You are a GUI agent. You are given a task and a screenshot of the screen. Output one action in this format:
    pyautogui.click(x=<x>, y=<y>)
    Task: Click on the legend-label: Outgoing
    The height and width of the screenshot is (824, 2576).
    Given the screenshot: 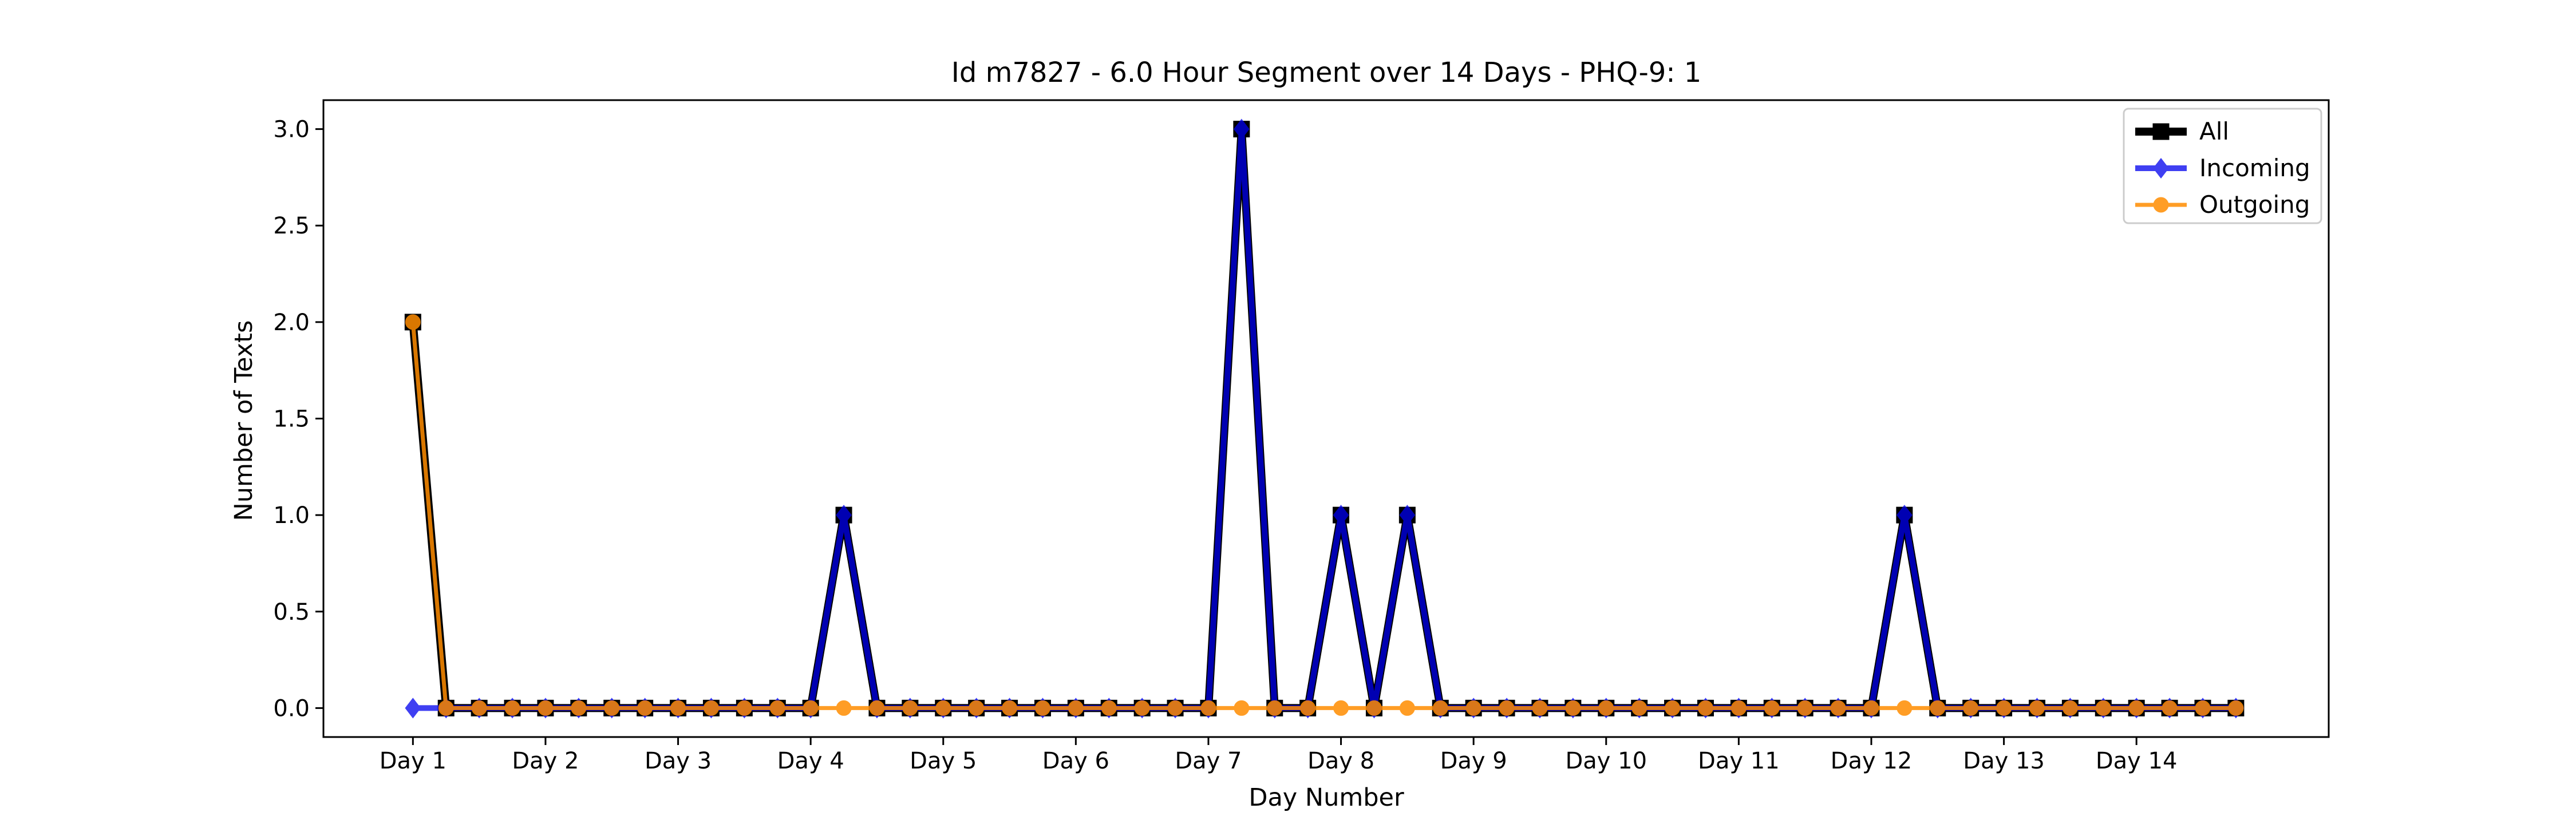 What is the action you would take?
    pyautogui.click(x=2254, y=205)
    